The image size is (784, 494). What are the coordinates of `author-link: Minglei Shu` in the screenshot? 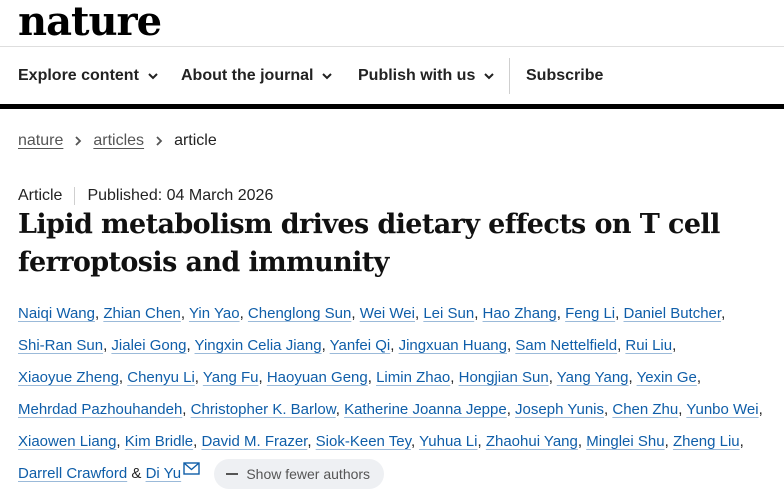 It's located at (625, 441).